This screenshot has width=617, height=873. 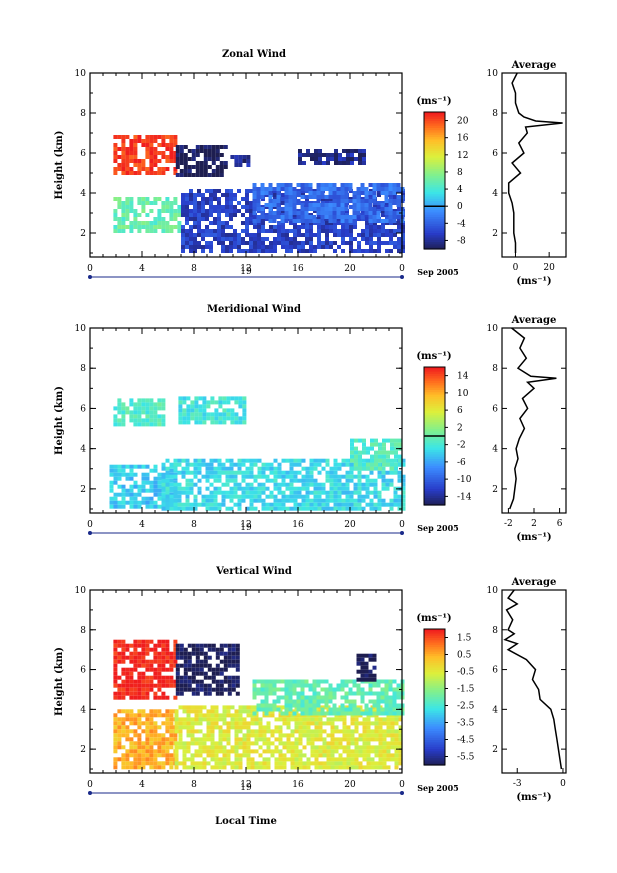 What do you see at coordinates (142, 525) in the screenshot?
I see `x-tick-label: 4` at bounding box center [142, 525].